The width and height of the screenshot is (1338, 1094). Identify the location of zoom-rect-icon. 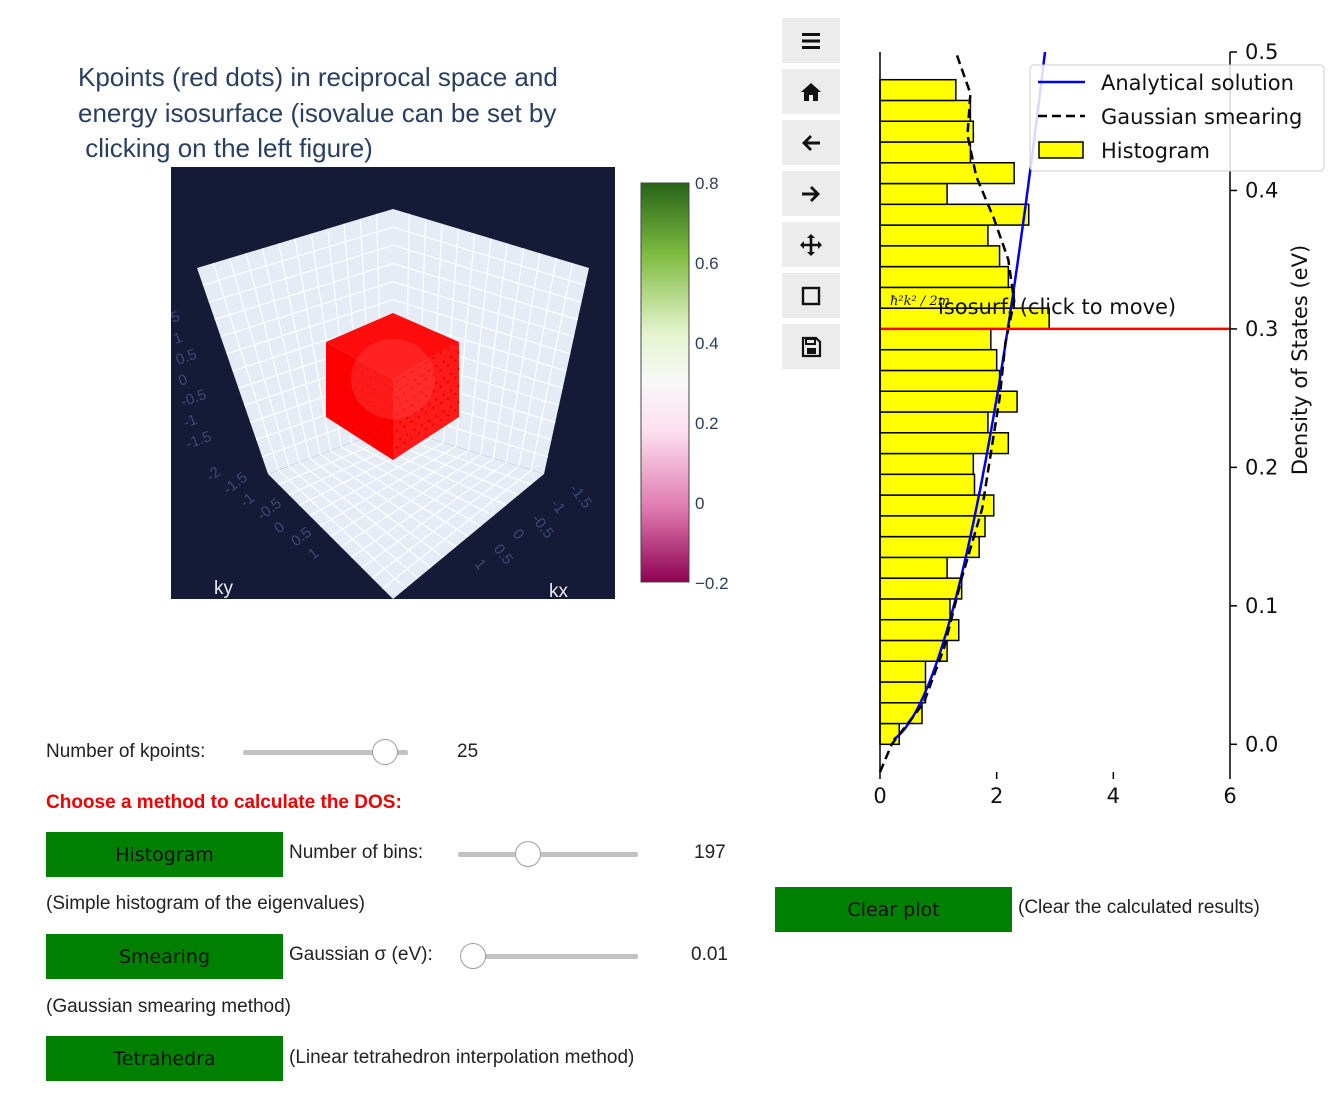
(811, 295).